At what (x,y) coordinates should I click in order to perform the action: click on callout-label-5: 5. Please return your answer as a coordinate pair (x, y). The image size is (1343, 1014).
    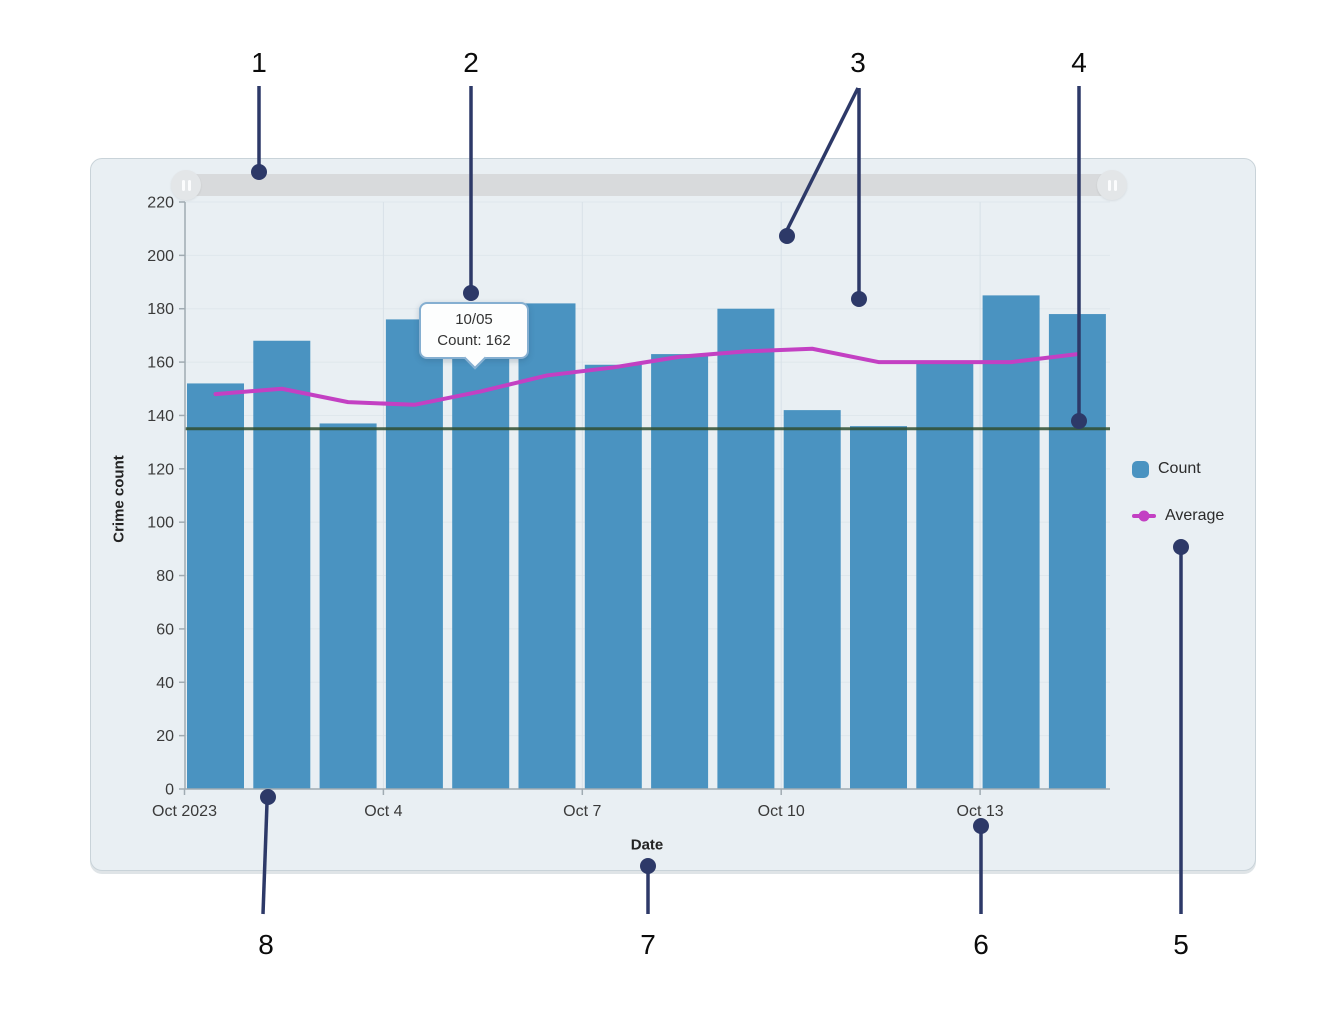
    Looking at the image, I should click on (1181, 944).